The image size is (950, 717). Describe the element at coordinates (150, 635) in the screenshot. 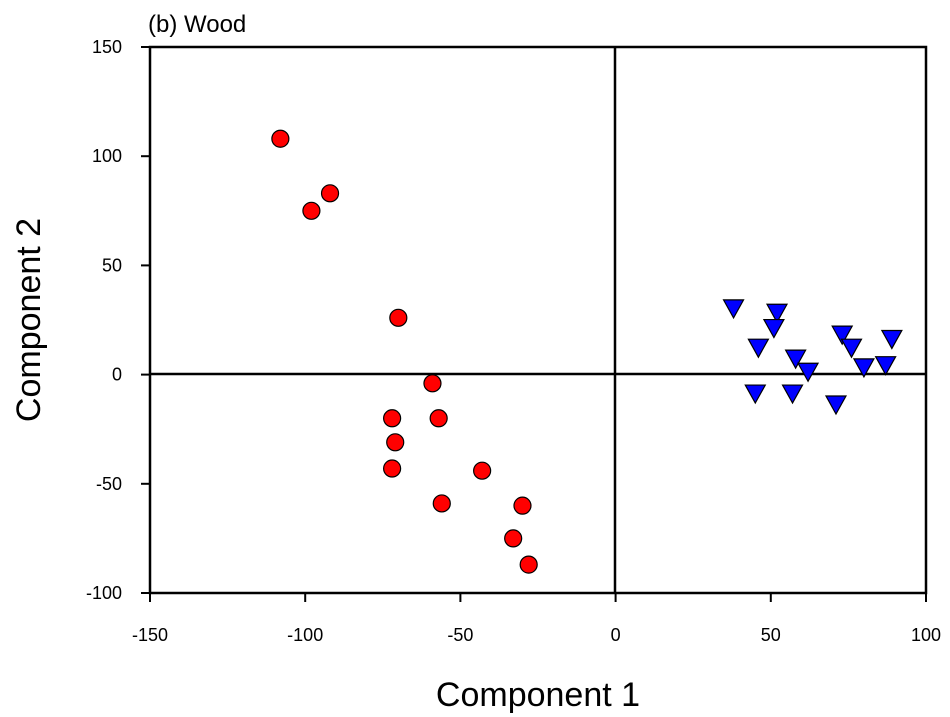

I see `x-tick-label: -150` at that location.